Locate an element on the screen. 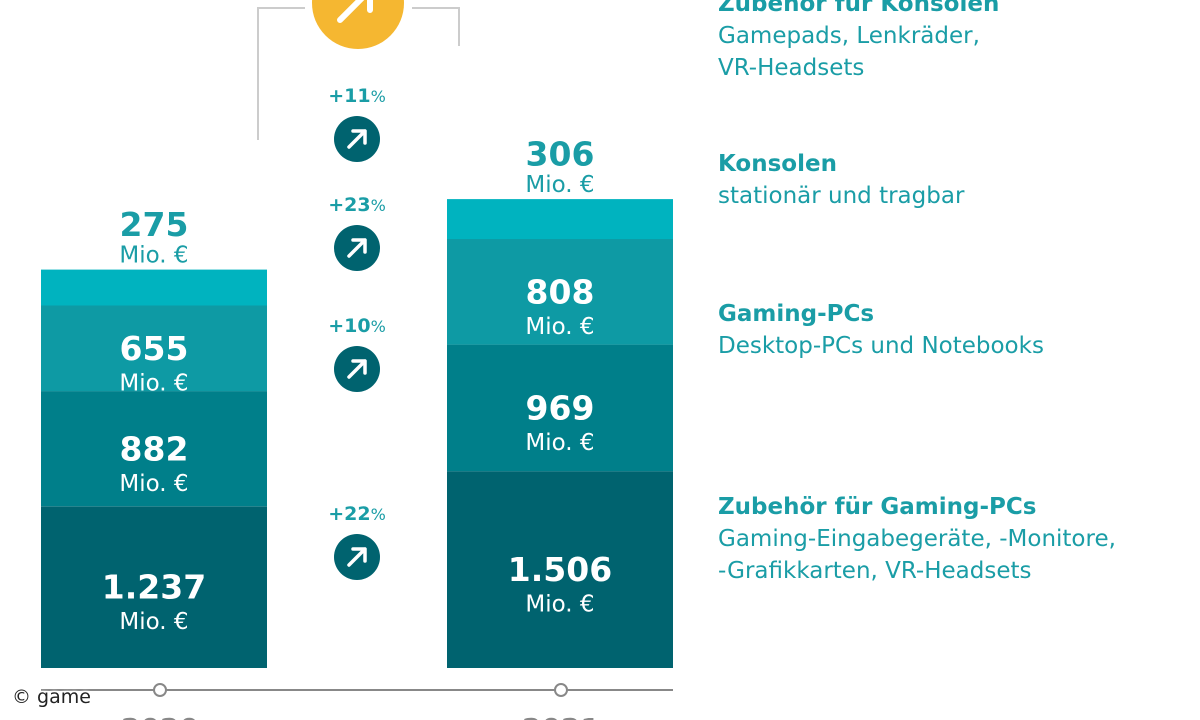  legend-item-consoles: Konsolen stationär und tragbar is located at coordinates (959, 180).